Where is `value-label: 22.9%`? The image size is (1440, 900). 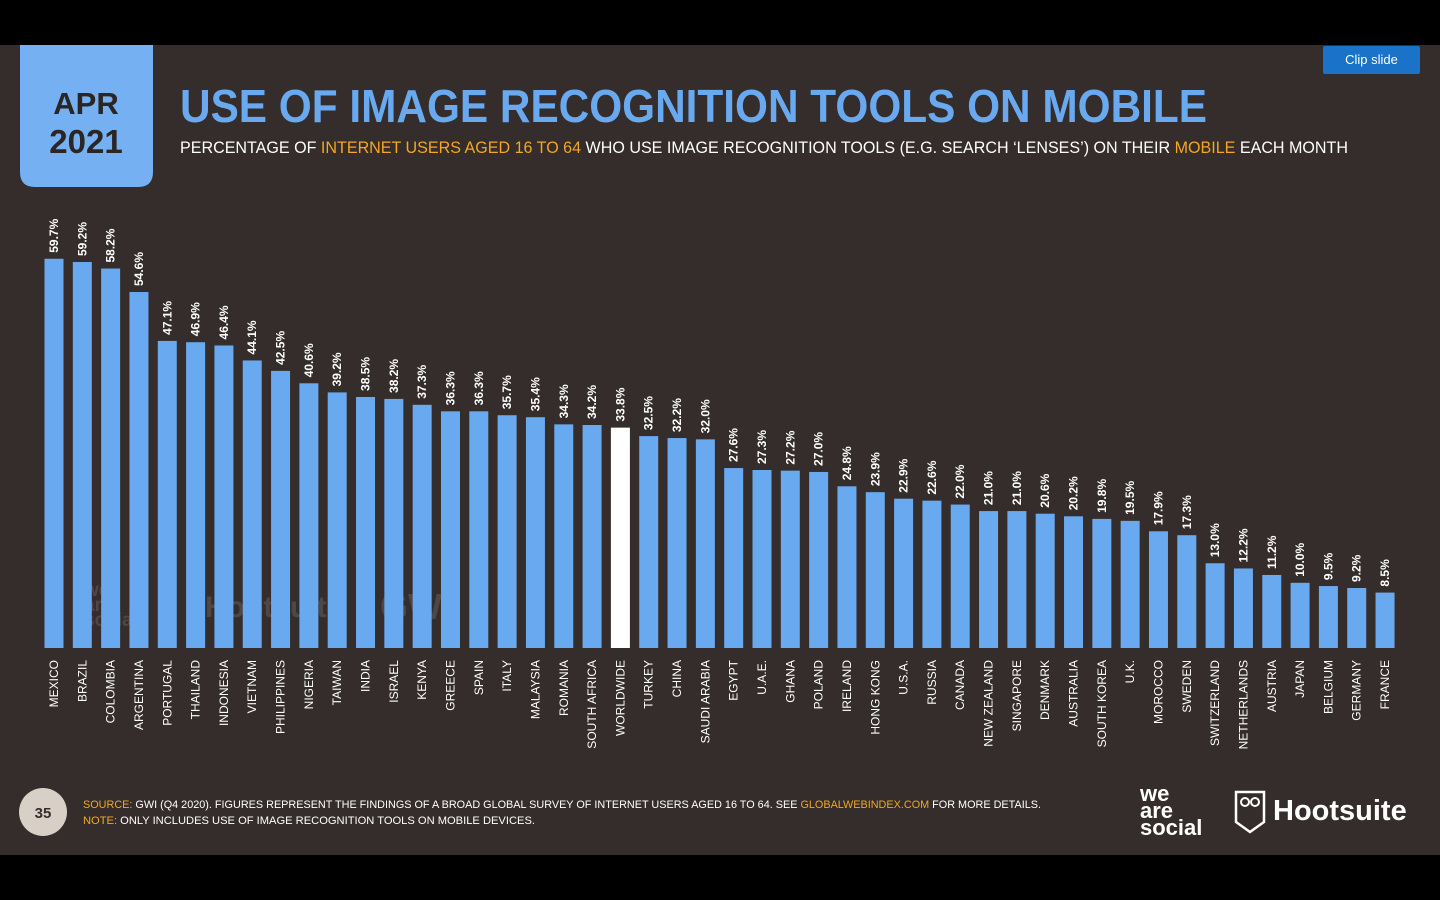 value-label: 22.9% is located at coordinates (904, 475).